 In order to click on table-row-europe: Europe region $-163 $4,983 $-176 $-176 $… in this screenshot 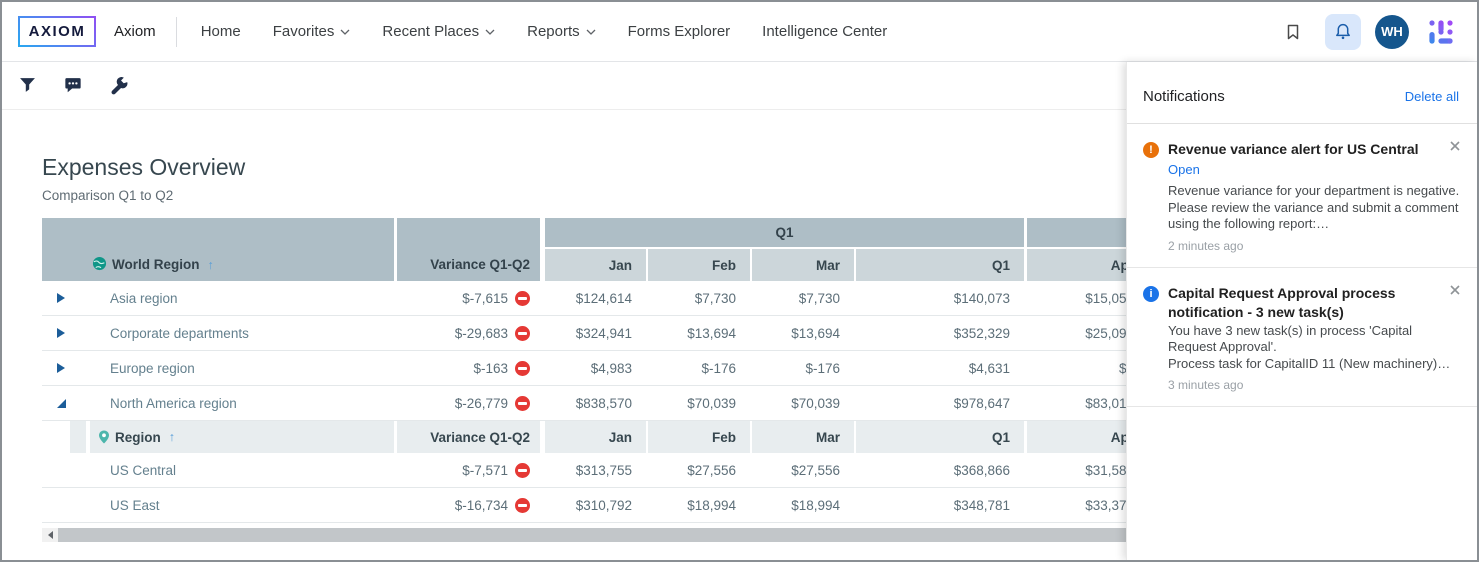, I will do `click(595, 368)`.